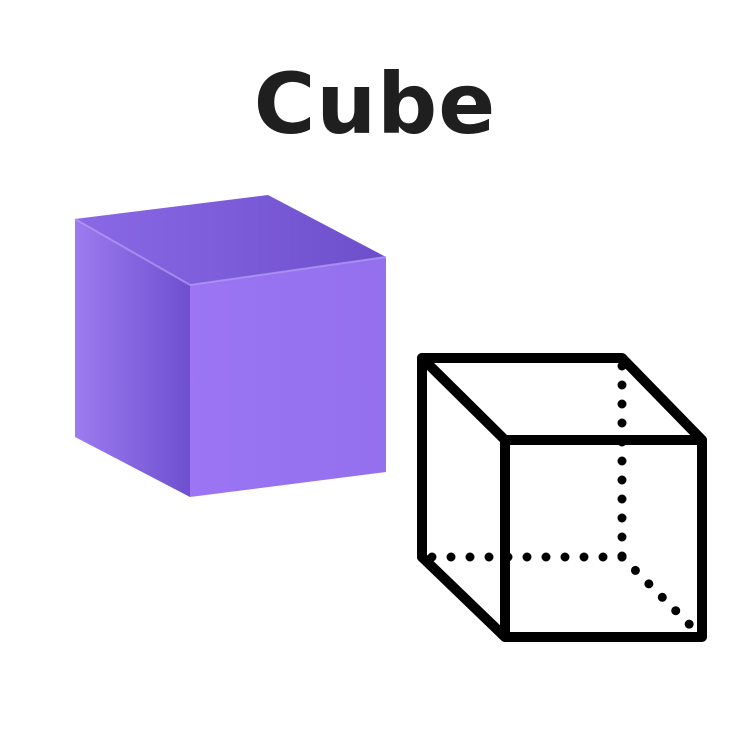 This screenshot has height=750, width=750. What do you see at coordinates (562, 399) in the screenshot?
I see `wireframe-top-face` at bounding box center [562, 399].